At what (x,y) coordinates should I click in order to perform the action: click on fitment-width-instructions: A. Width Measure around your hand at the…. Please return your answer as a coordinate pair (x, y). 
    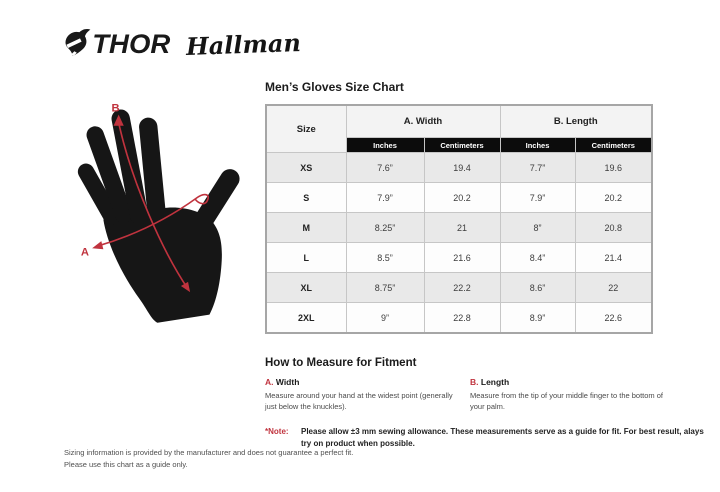
    Looking at the image, I should click on (363, 395).